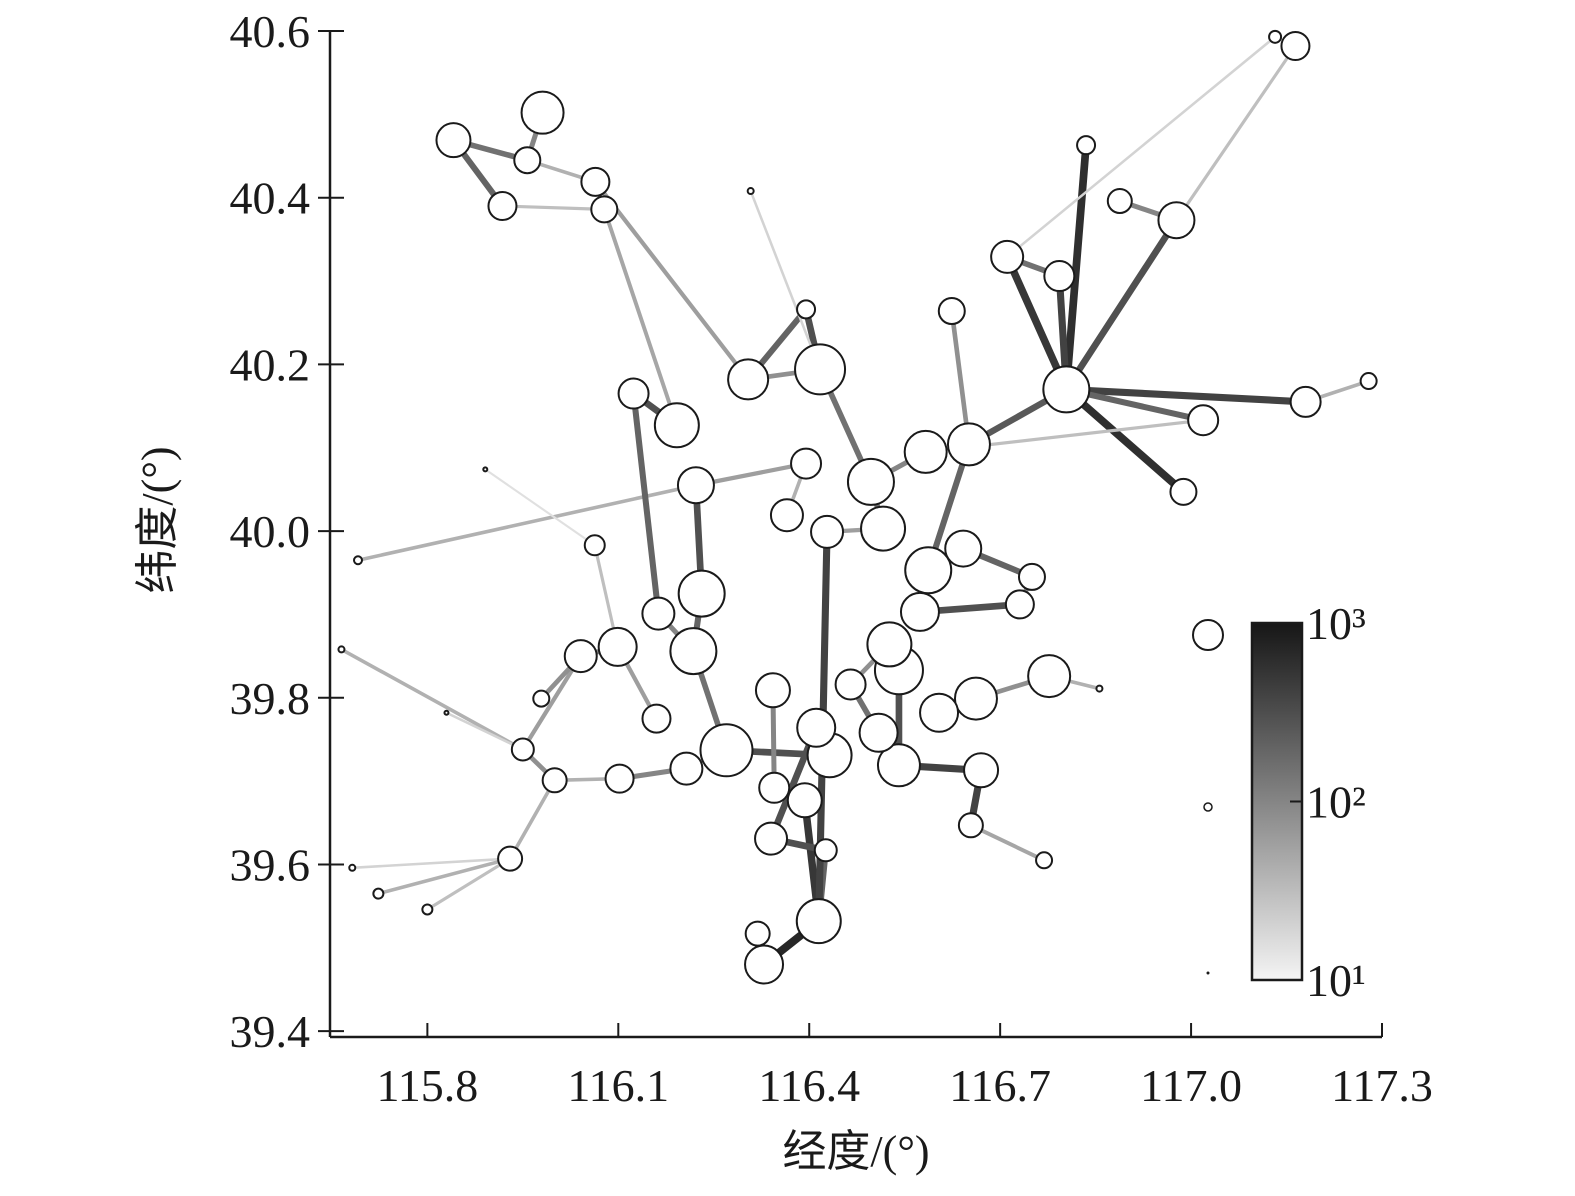 This screenshot has height=1196, width=1575. I want to click on size-legend-large, so click(1208, 635).